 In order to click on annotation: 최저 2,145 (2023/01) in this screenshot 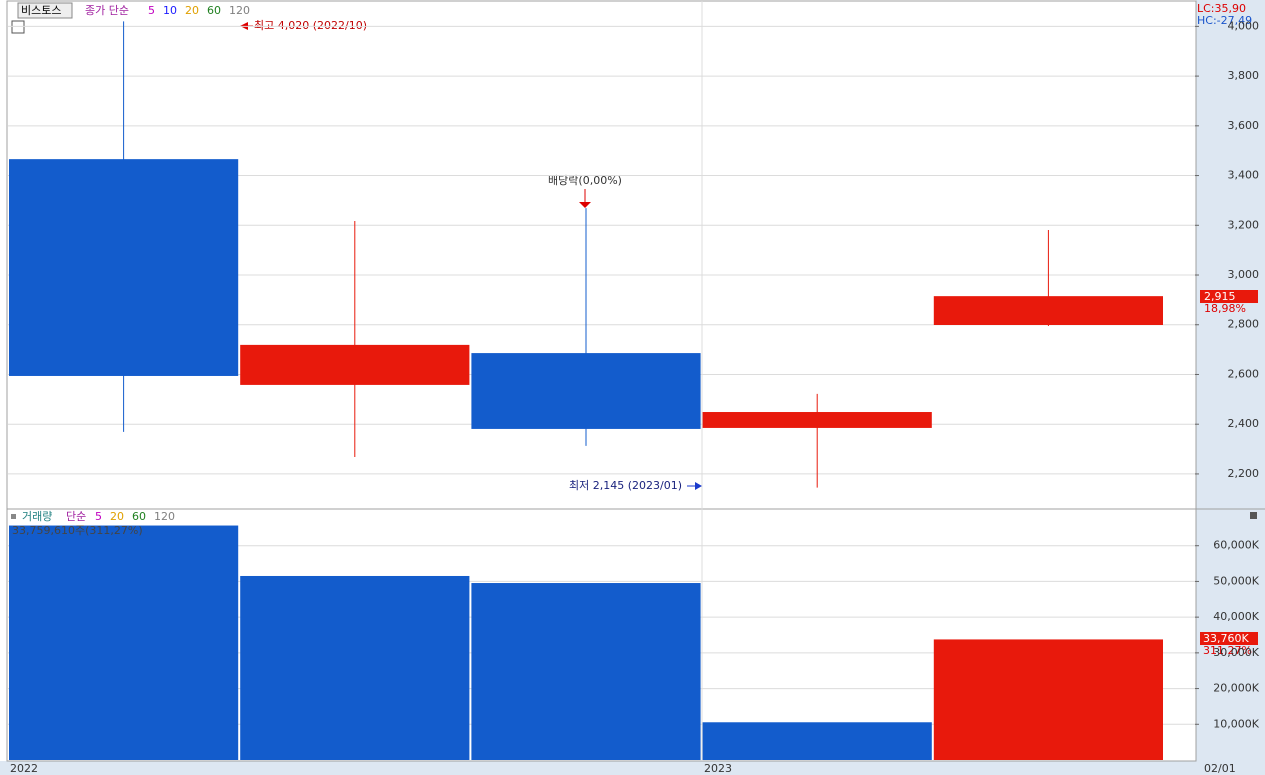, I will do `click(625, 485)`.